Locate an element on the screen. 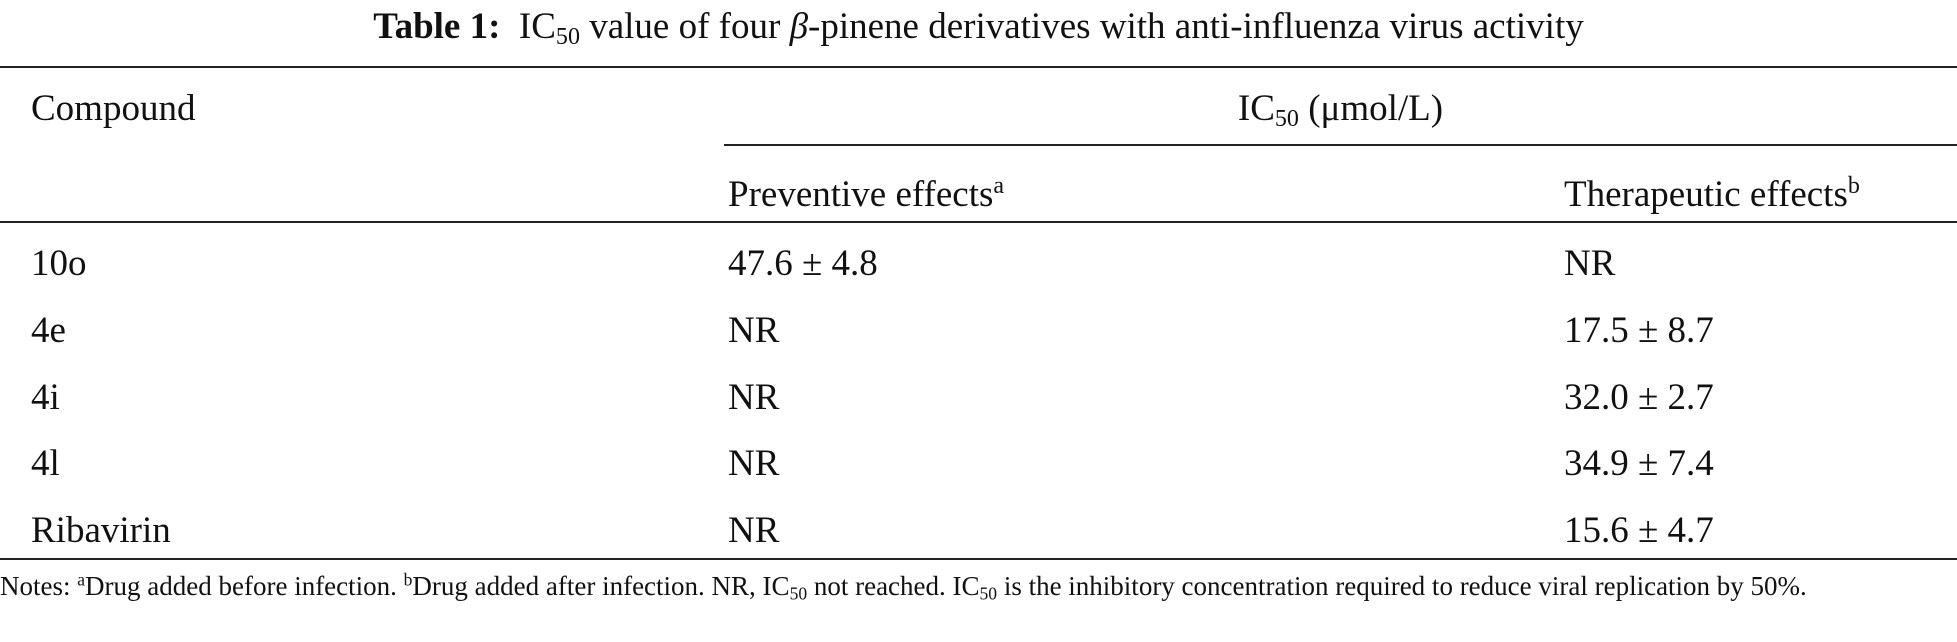  title-subscript: 50 is located at coordinates (567, 37).